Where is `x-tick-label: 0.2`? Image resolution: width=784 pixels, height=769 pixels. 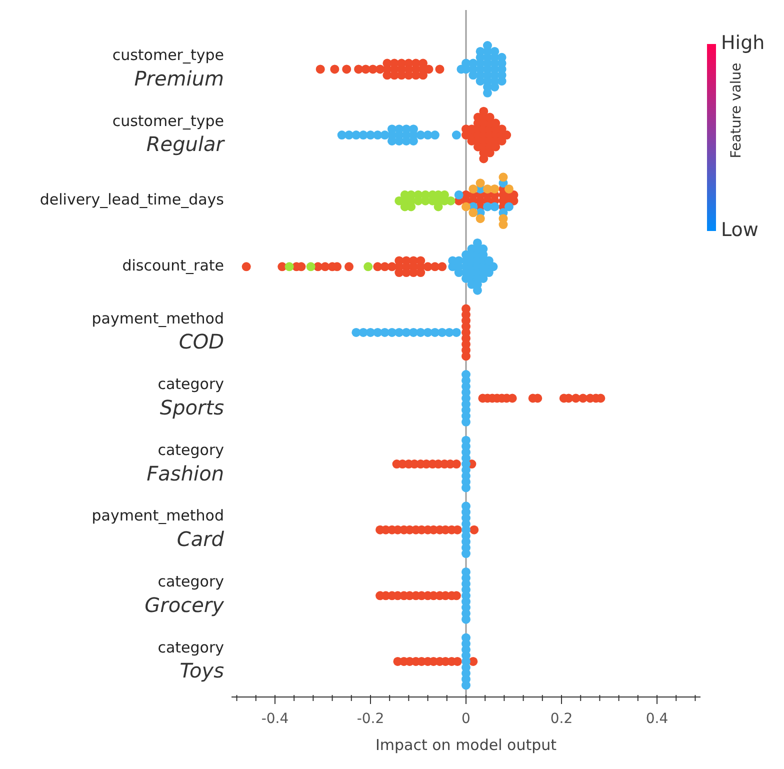 x-tick-label: 0.2 is located at coordinates (561, 719).